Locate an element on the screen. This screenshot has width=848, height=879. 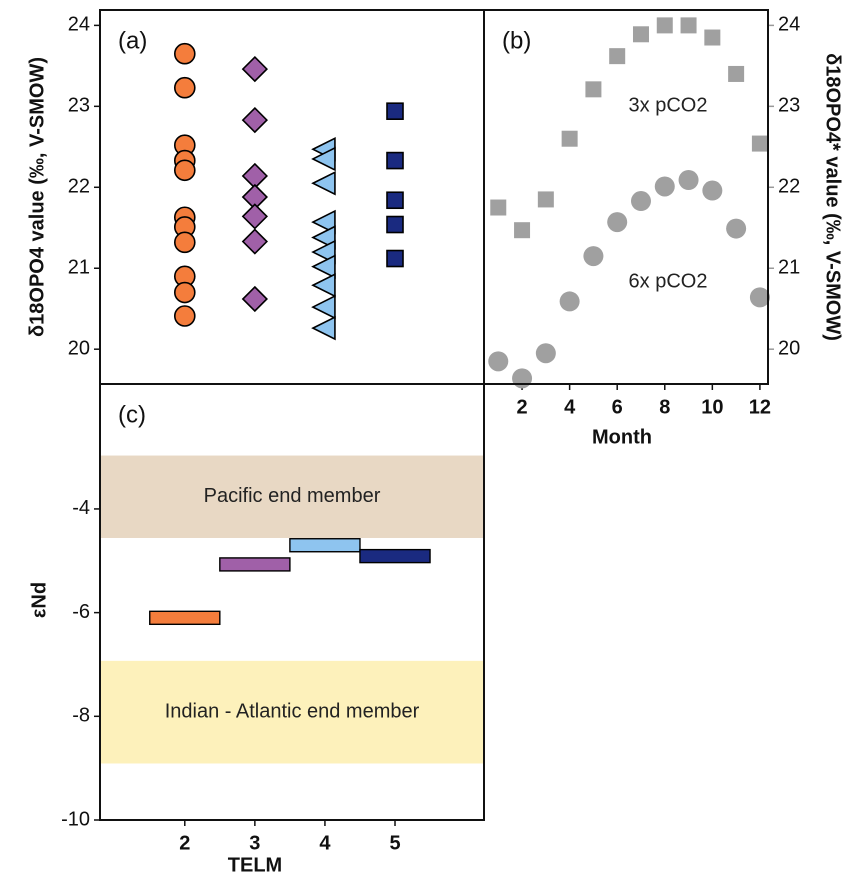
band-label: Indian - Atlantic end member is located at coordinates (292, 711).